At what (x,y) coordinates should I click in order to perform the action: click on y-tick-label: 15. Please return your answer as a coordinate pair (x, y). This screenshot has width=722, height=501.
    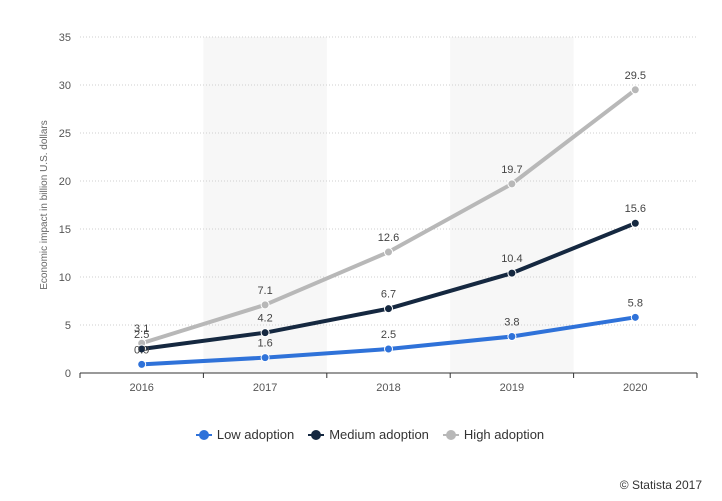
    Looking at the image, I should click on (65, 230).